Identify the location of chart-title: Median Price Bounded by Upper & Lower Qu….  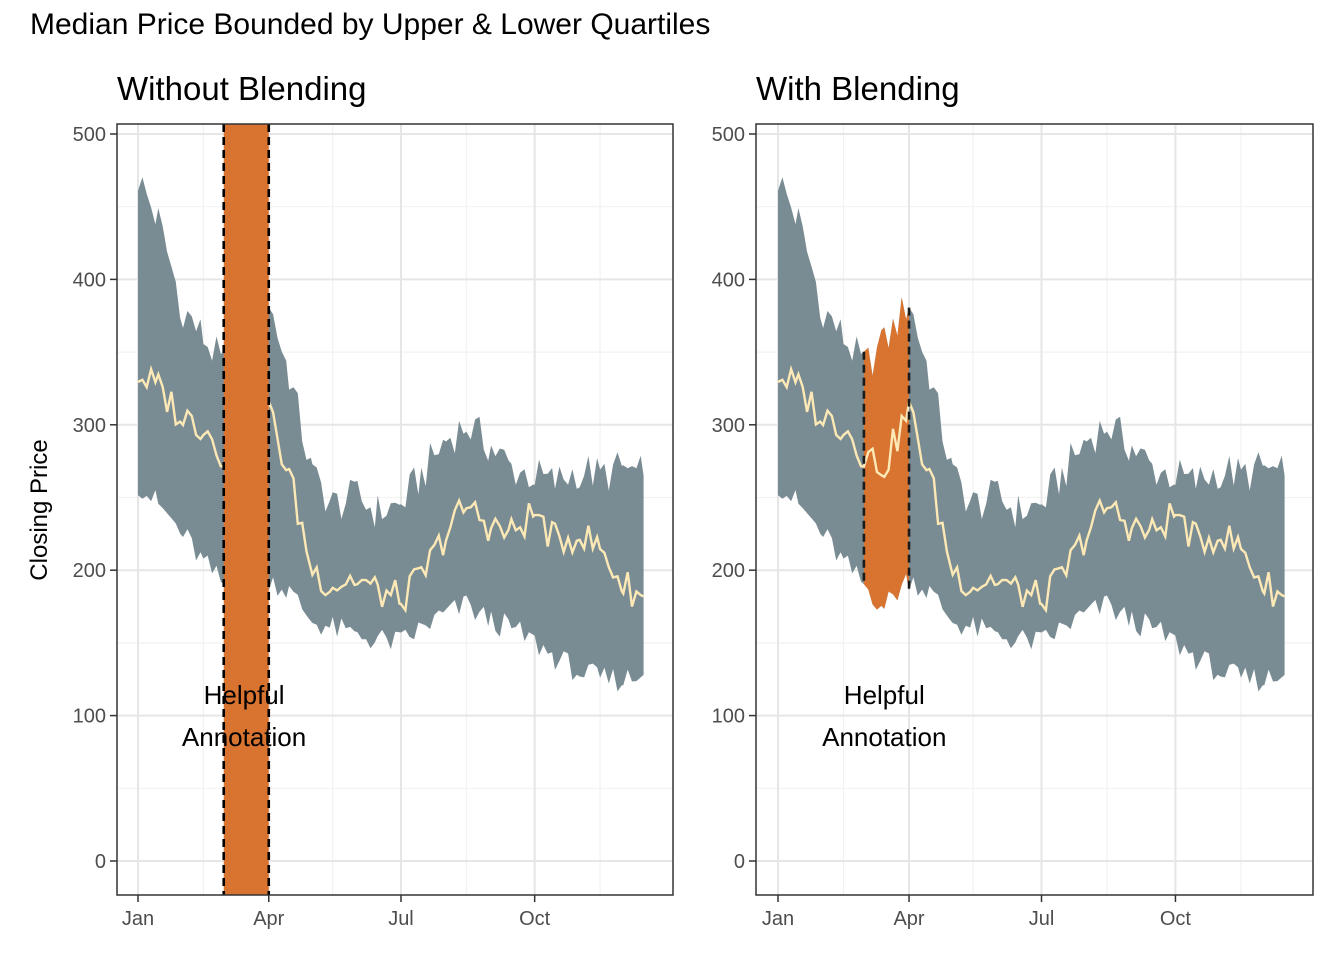
(370, 24).